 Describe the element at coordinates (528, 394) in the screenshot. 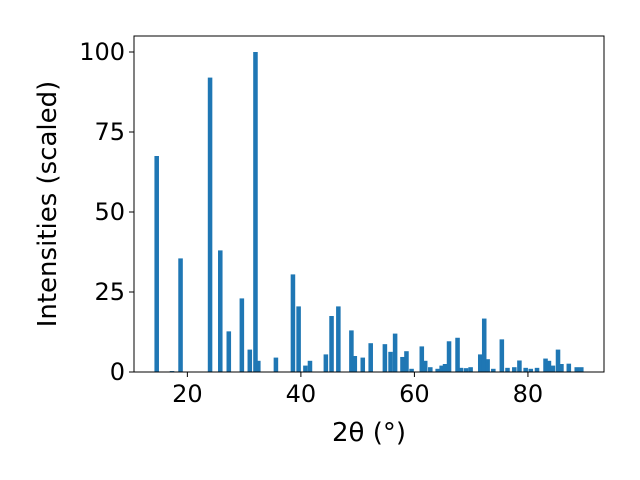

I see `x-tick-label: 80` at that location.